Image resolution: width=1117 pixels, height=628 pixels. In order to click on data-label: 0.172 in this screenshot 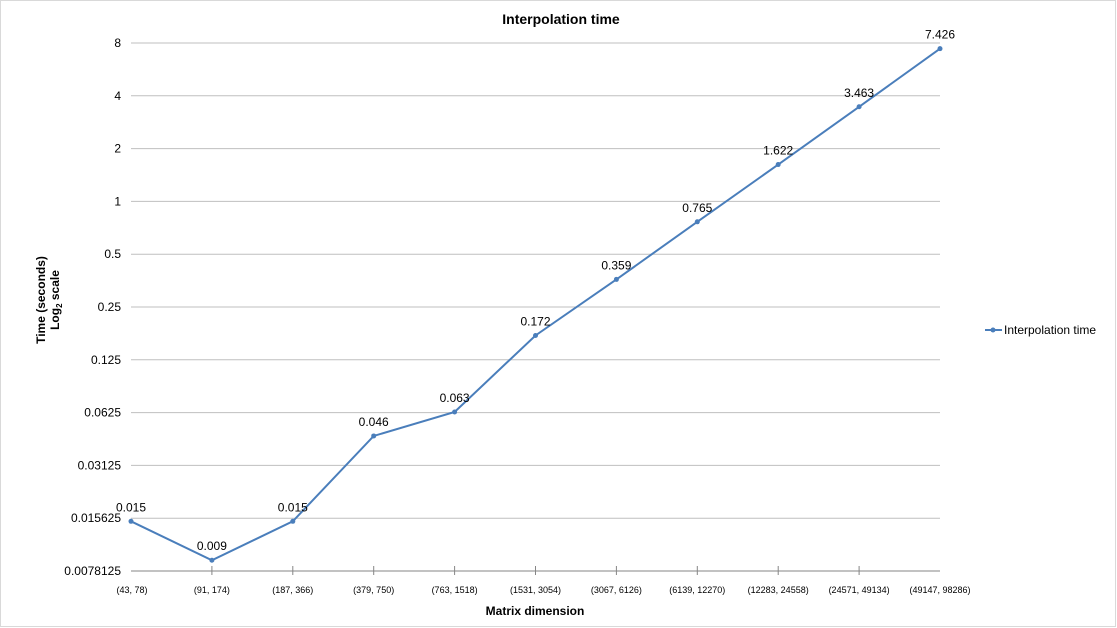, I will do `click(535, 321)`.